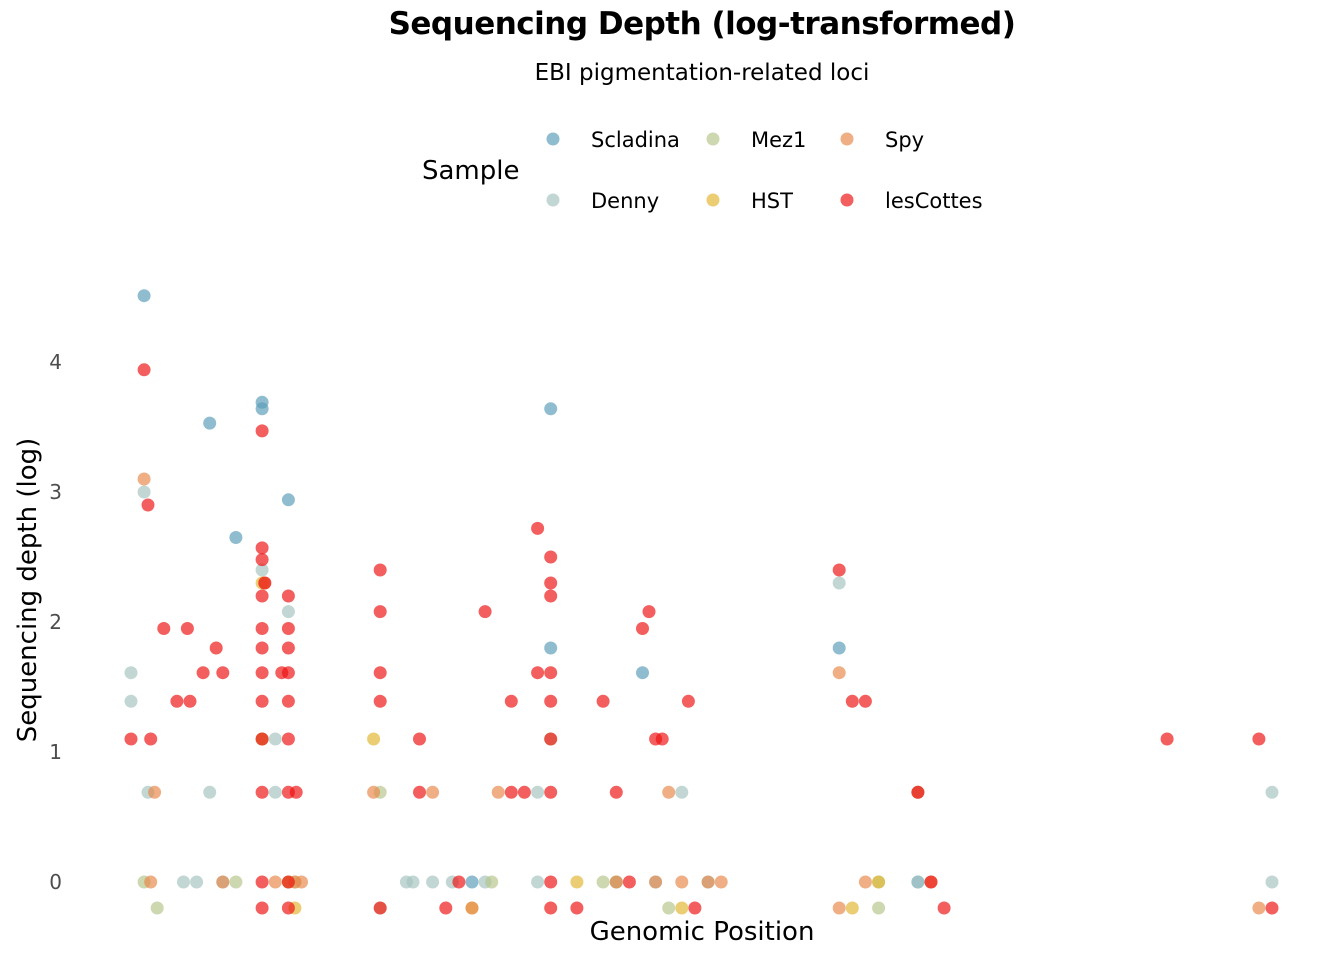  I want to click on legend-label: Scladina, so click(635, 140).